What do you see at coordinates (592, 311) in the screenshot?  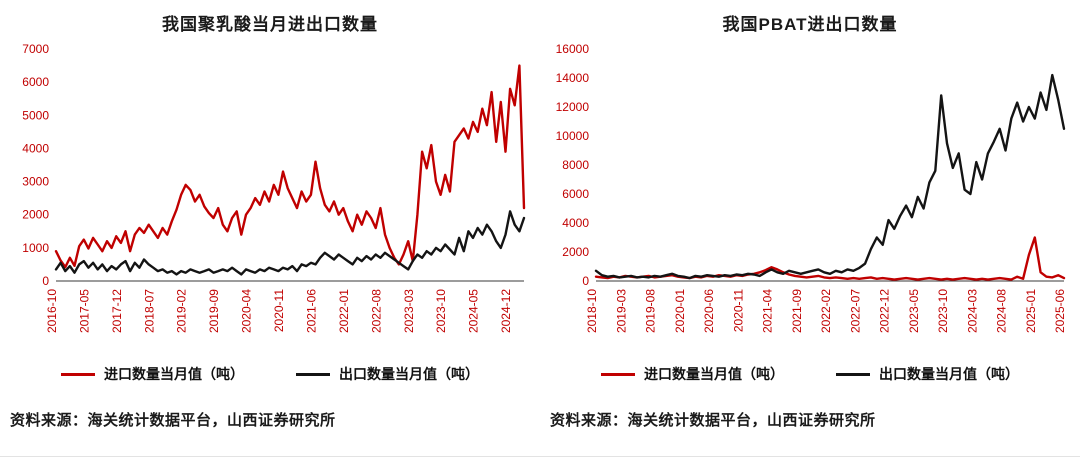 I see `svg-text: 2018-10` at bounding box center [592, 311].